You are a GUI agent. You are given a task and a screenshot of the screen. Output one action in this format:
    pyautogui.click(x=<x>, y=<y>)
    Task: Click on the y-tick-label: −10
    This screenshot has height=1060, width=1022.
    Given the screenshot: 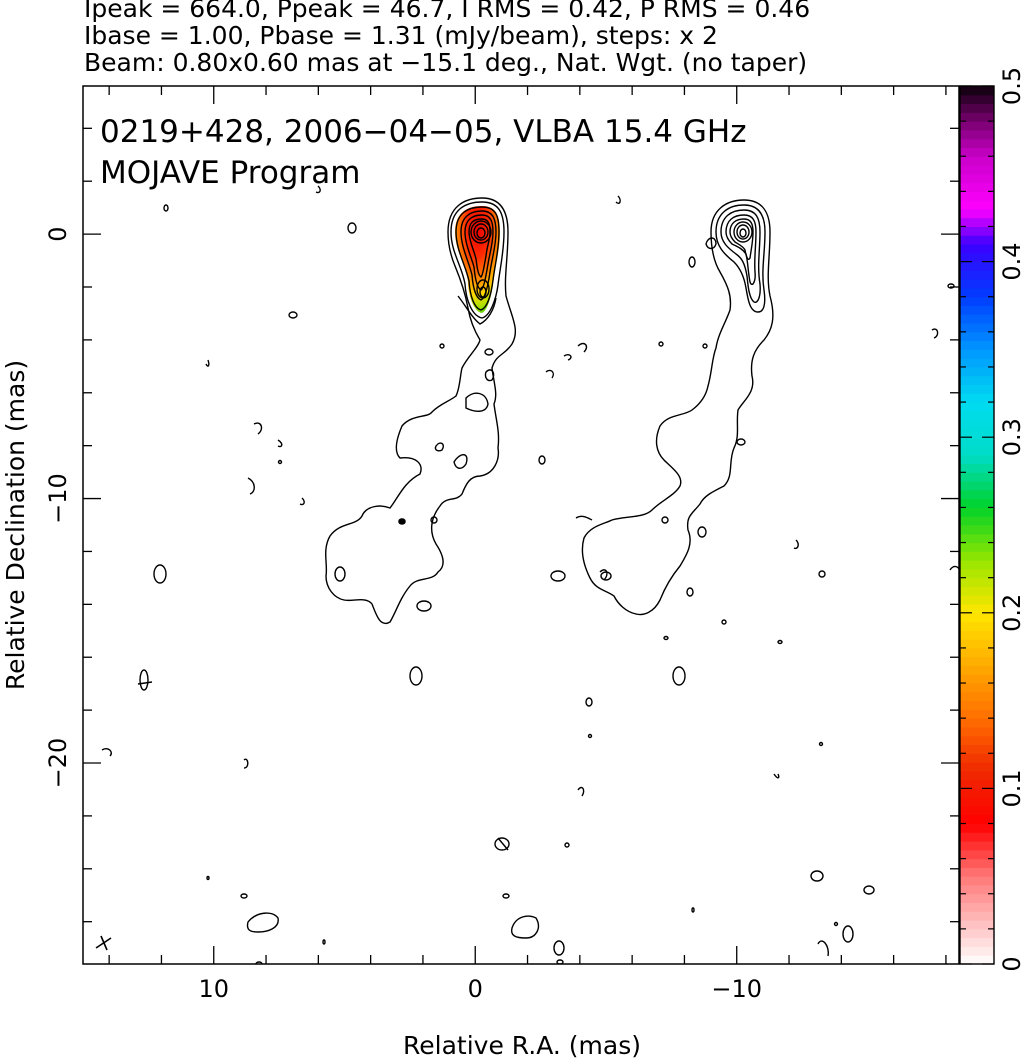 What is the action you would take?
    pyautogui.click(x=58, y=498)
    